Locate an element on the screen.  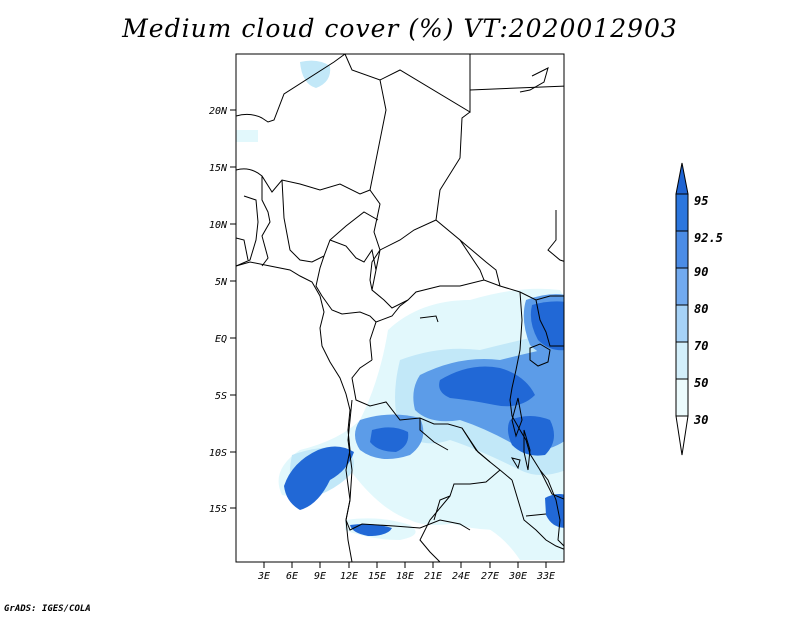
lat-label: 20N is located at coordinates (218, 111).